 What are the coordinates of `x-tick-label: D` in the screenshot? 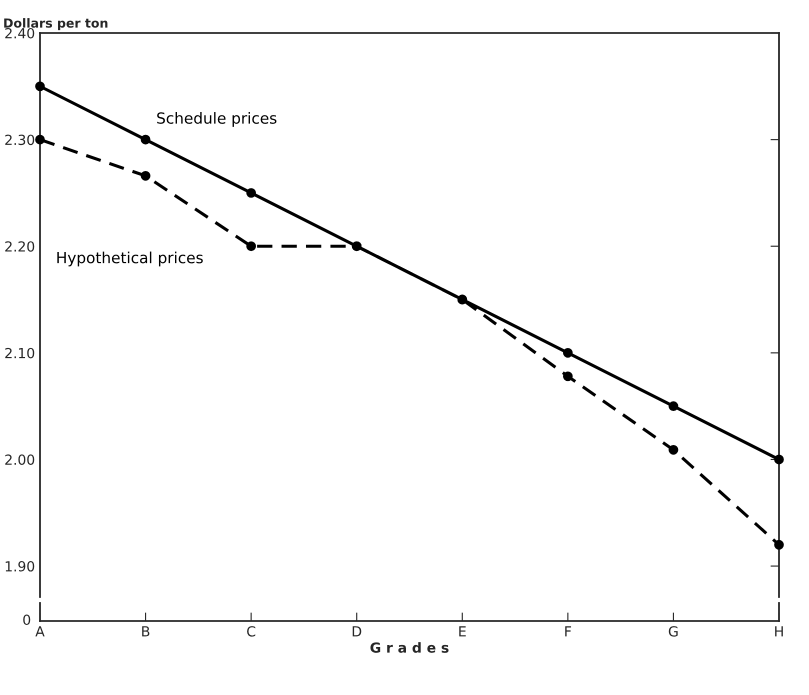 It's located at (357, 631).